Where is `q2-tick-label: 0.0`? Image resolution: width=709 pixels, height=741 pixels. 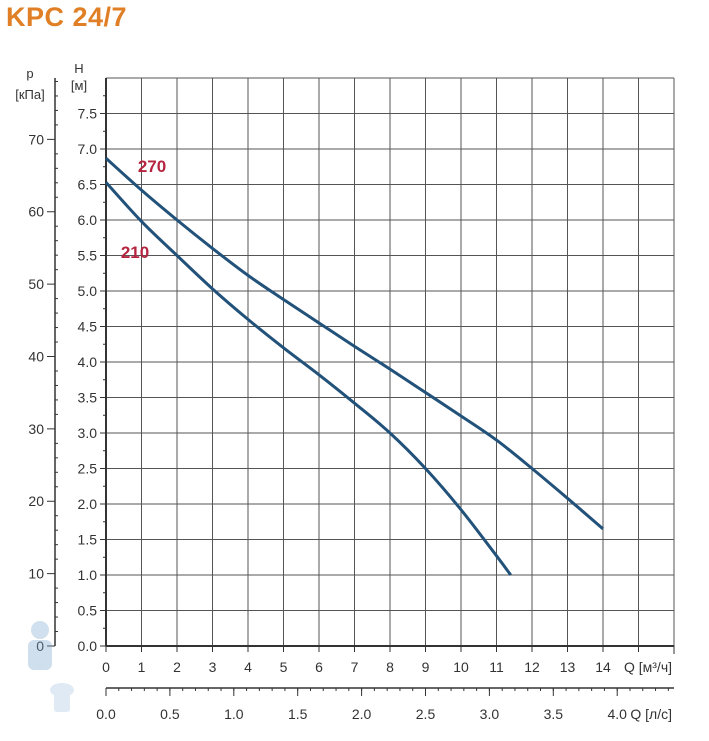 q2-tick-label: 0.0 is located at coordinates (106, 714).